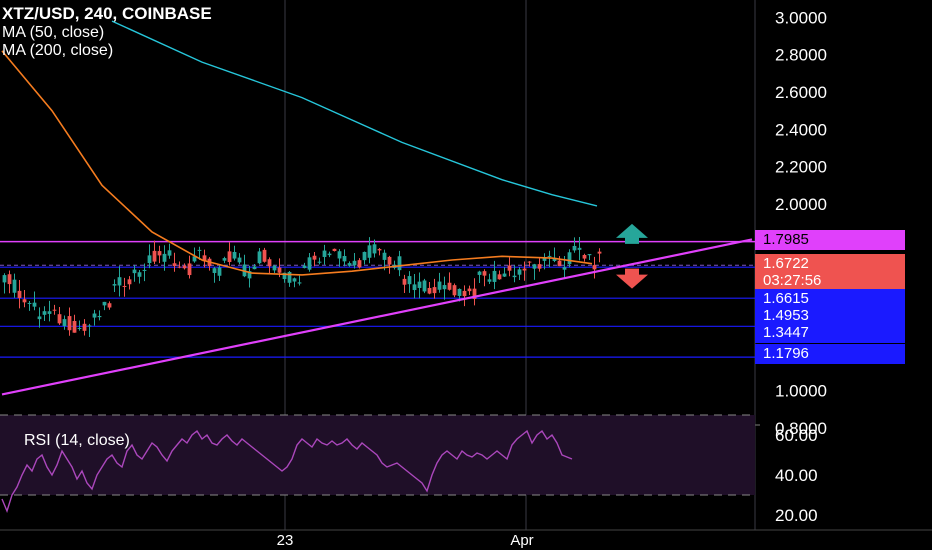 The height and width of the screenshot is (550, 932). I want to click on price-badge-0: 1.7985, so click(830, 240).